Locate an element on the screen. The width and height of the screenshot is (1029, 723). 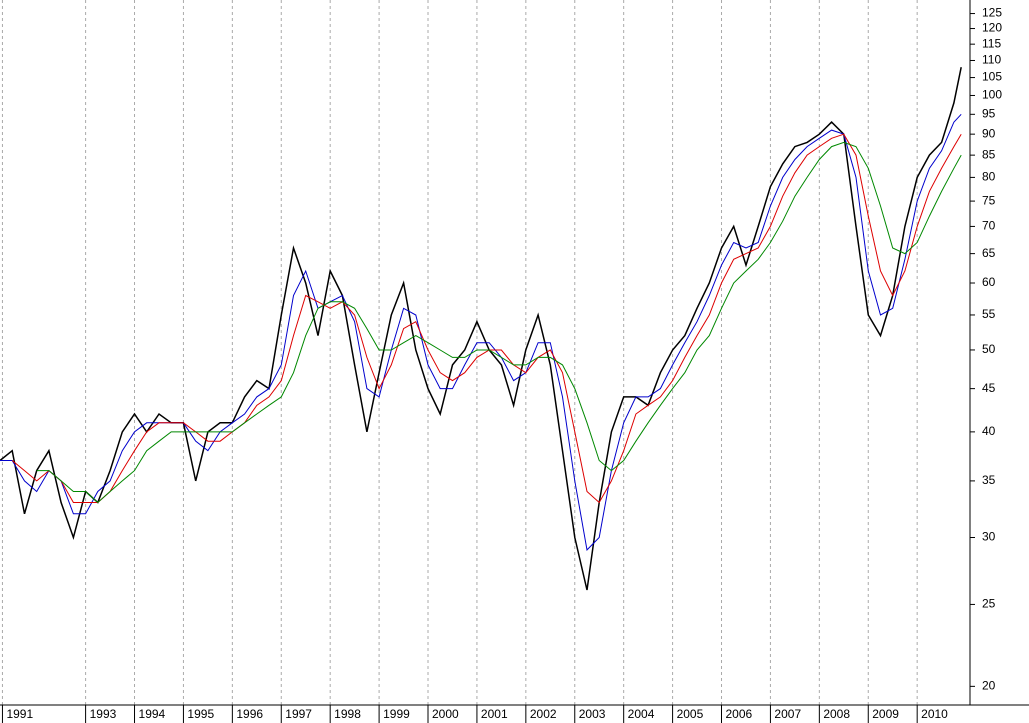
x-tick-label: 2009 is located at coordinates (885, 714).